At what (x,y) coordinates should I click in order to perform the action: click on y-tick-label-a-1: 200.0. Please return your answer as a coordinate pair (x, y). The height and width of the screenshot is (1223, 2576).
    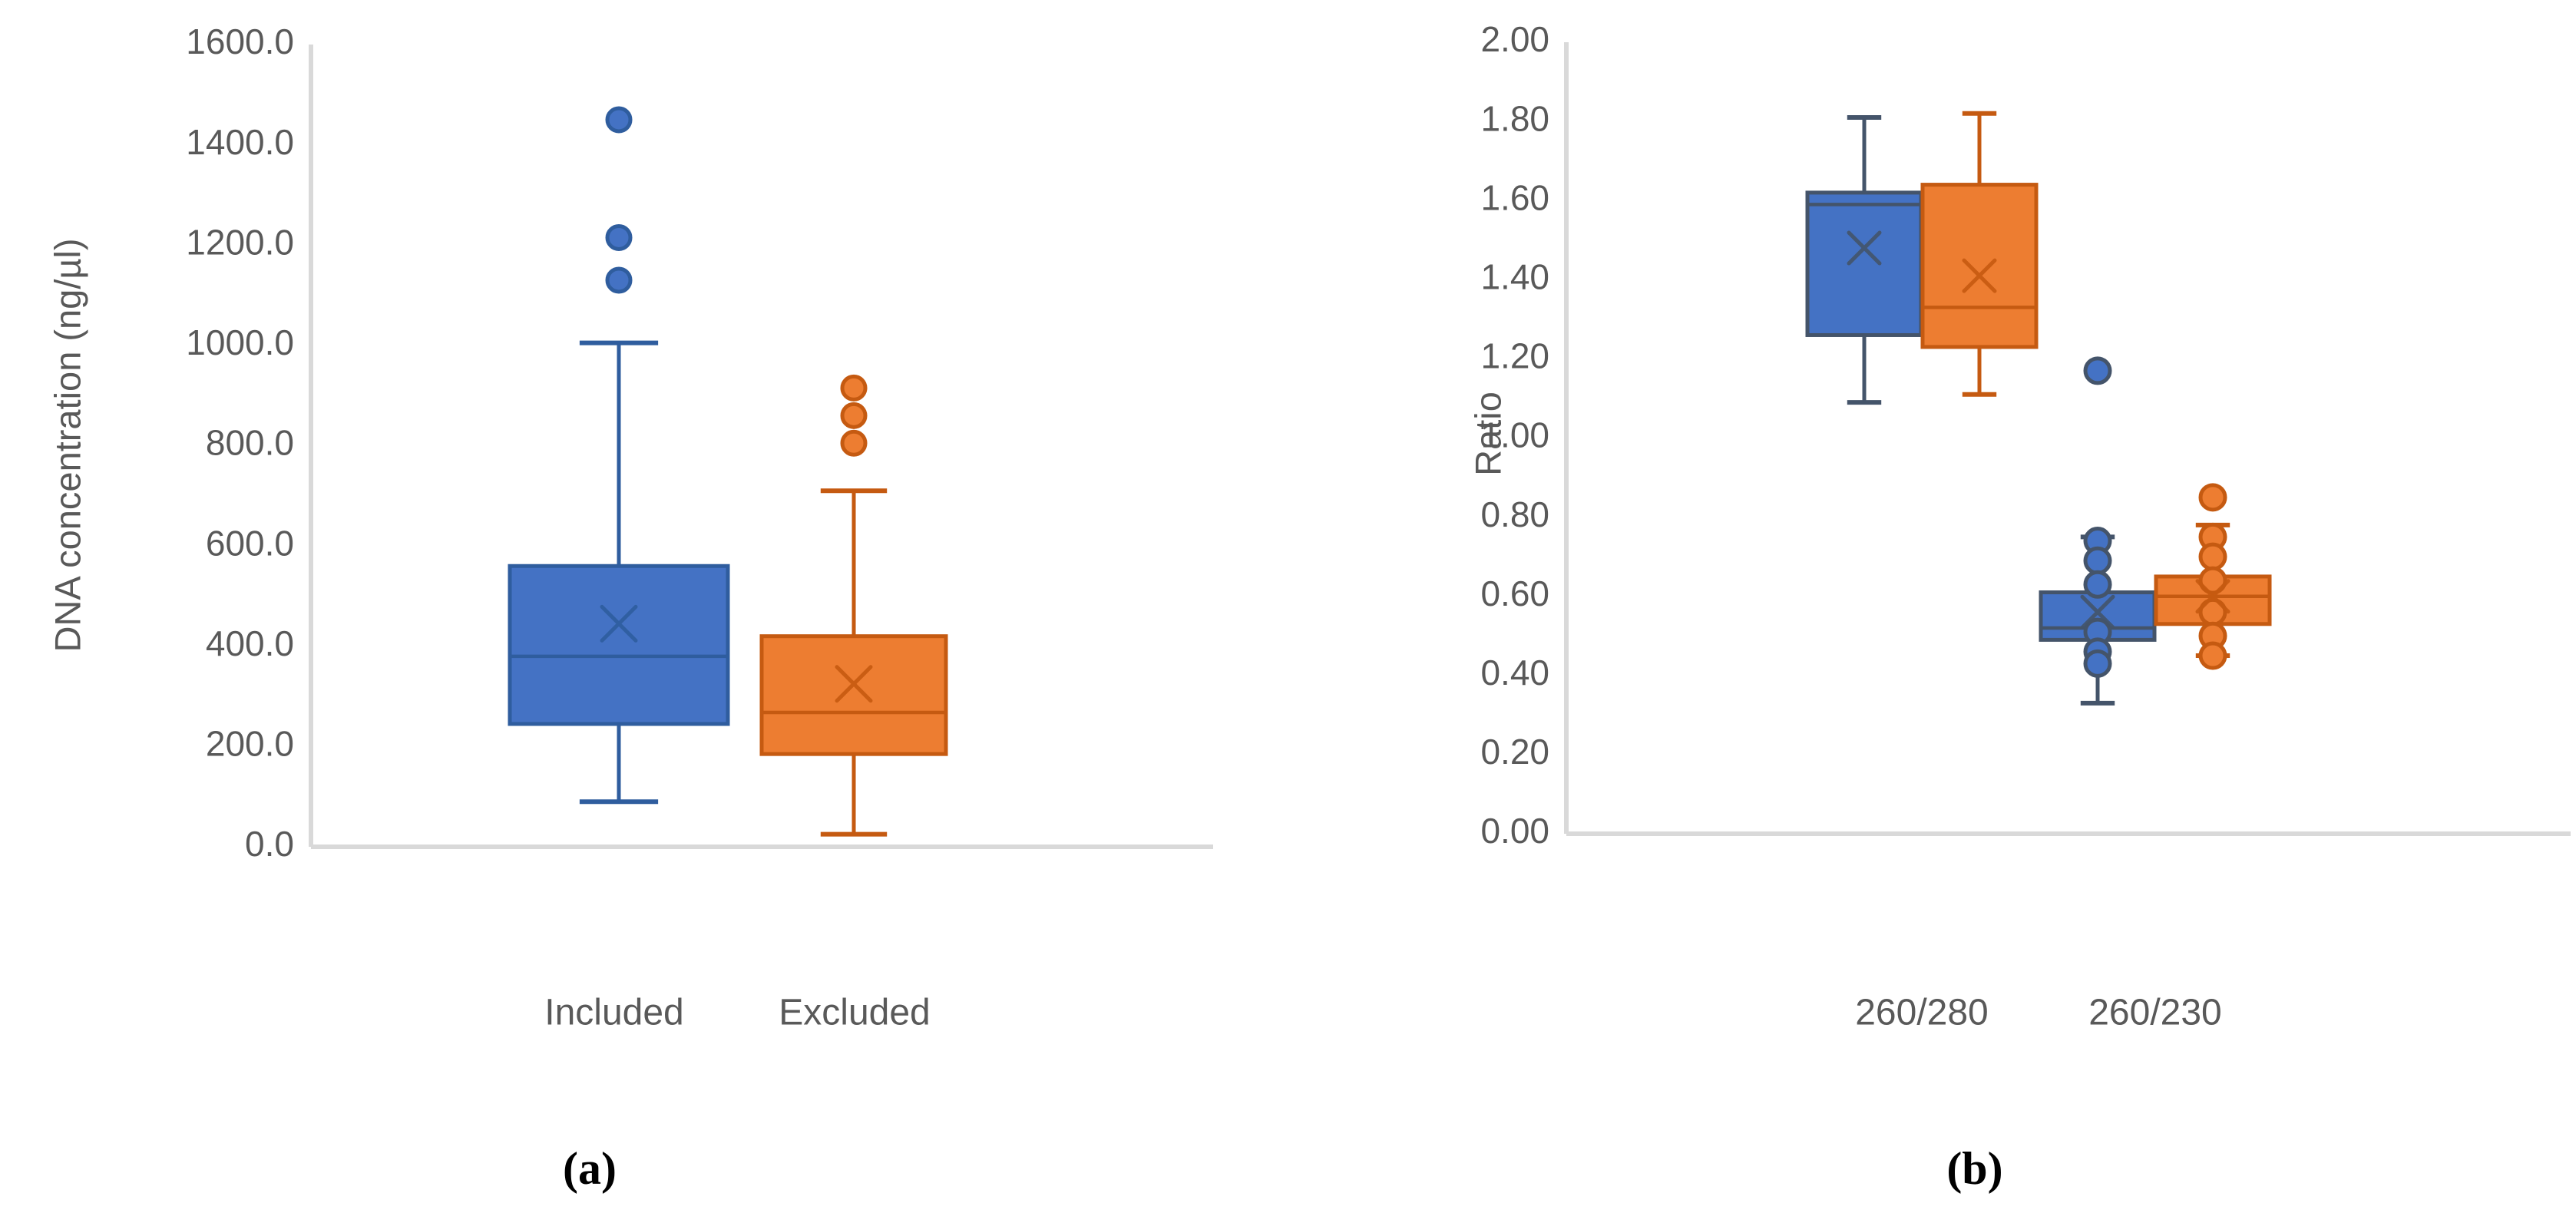
    Looking at the image, I should click on (250, 744).